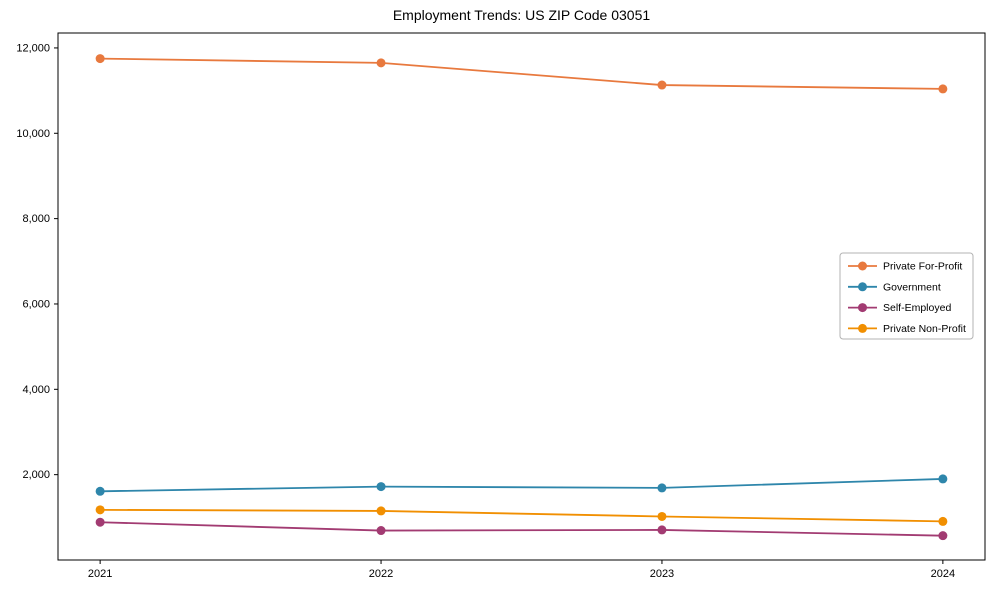 The image size is (1000, 600). Describe the element at coordinates (36, 219) in the screenshot. I see `y-axis-tick-label: 8,000` at that location.